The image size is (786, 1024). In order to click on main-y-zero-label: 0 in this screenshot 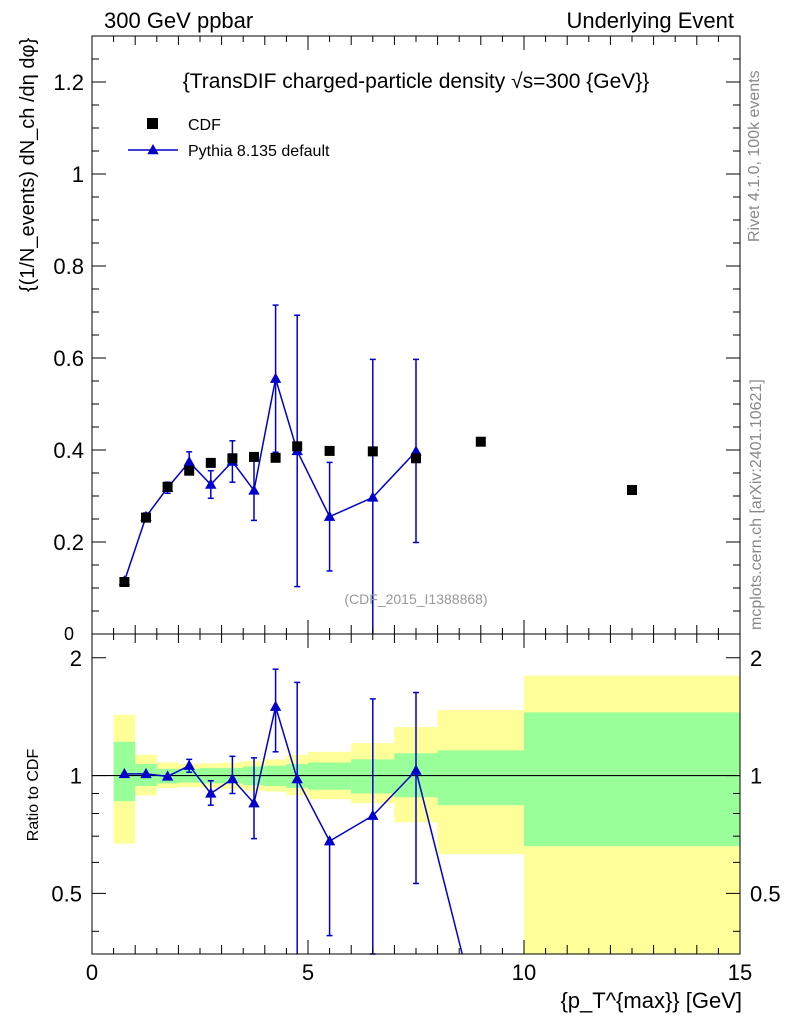, I will do `click(69, 634)`.